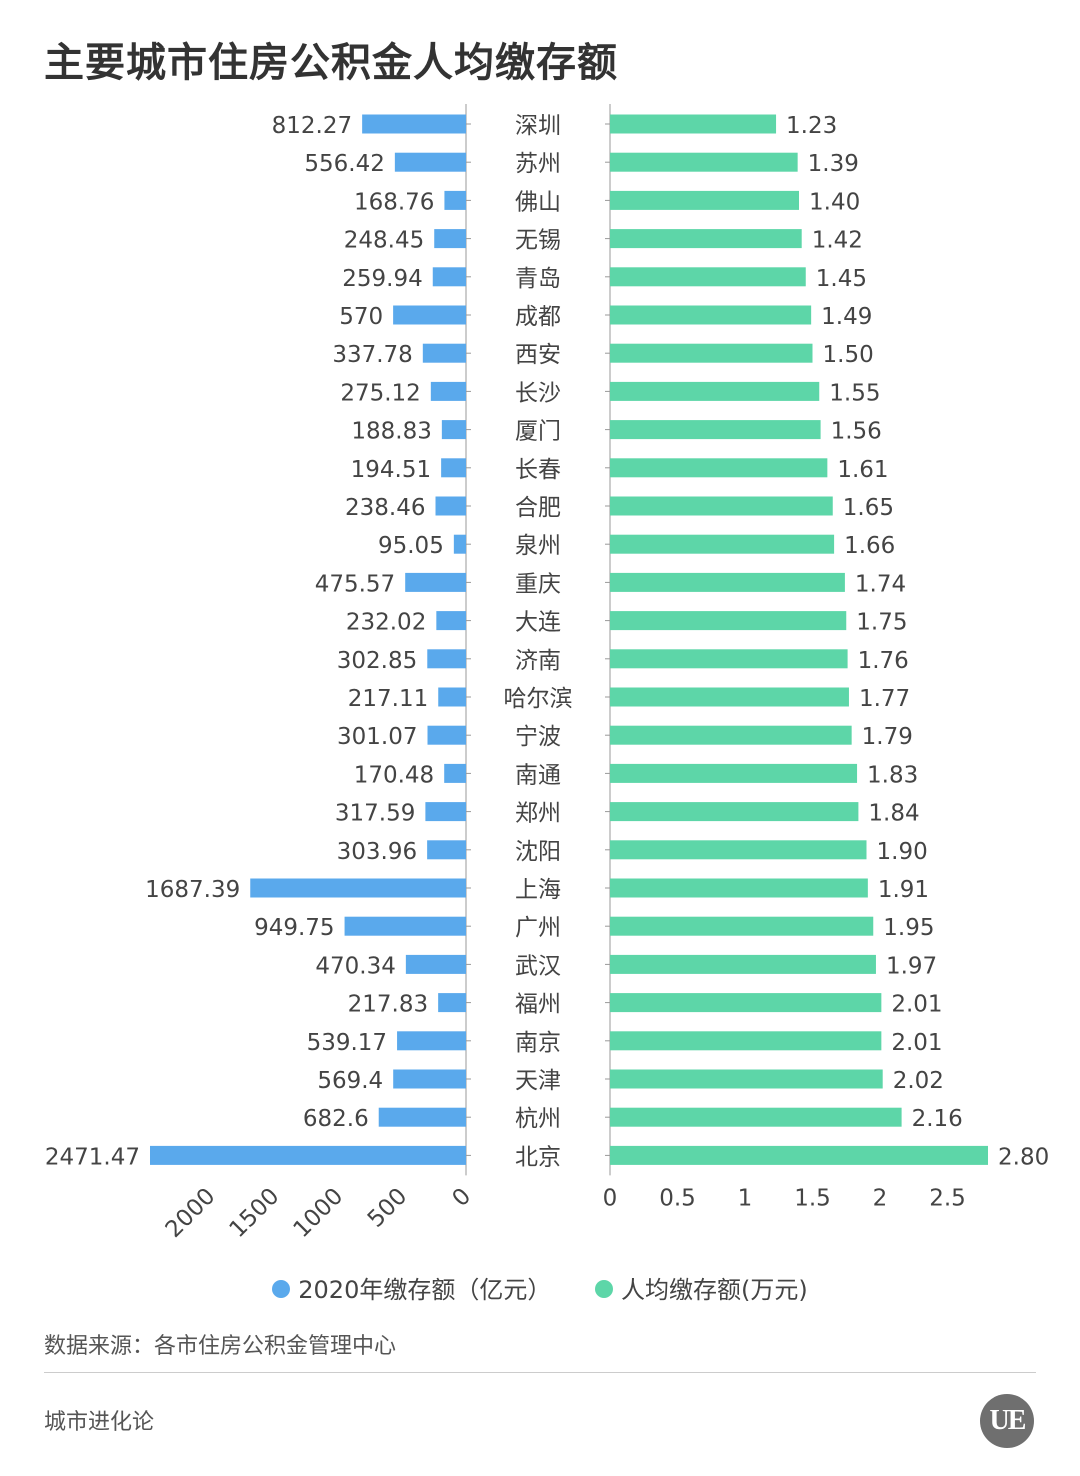  What do you see at coordinates (884, 699) in the screenshot?
I see `data-label-per-capita: 1.77` at bounding box center [884, 699].